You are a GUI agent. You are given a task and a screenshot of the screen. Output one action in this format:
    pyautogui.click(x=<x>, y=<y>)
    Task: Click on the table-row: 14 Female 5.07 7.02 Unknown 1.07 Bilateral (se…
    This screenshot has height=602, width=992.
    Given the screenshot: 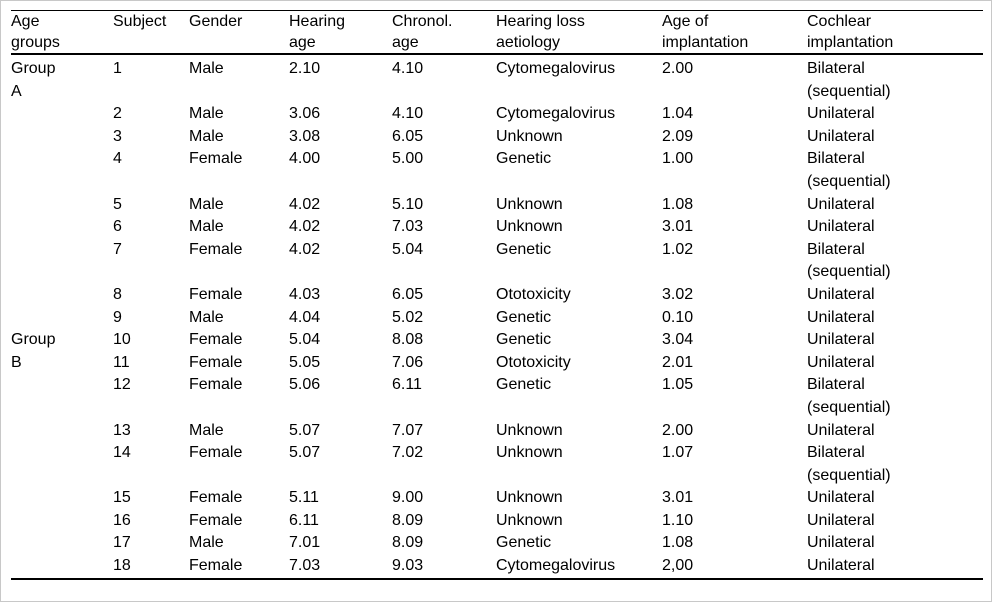 What is the action you would take?
    pyautogui.click(x=497, y=464)
    